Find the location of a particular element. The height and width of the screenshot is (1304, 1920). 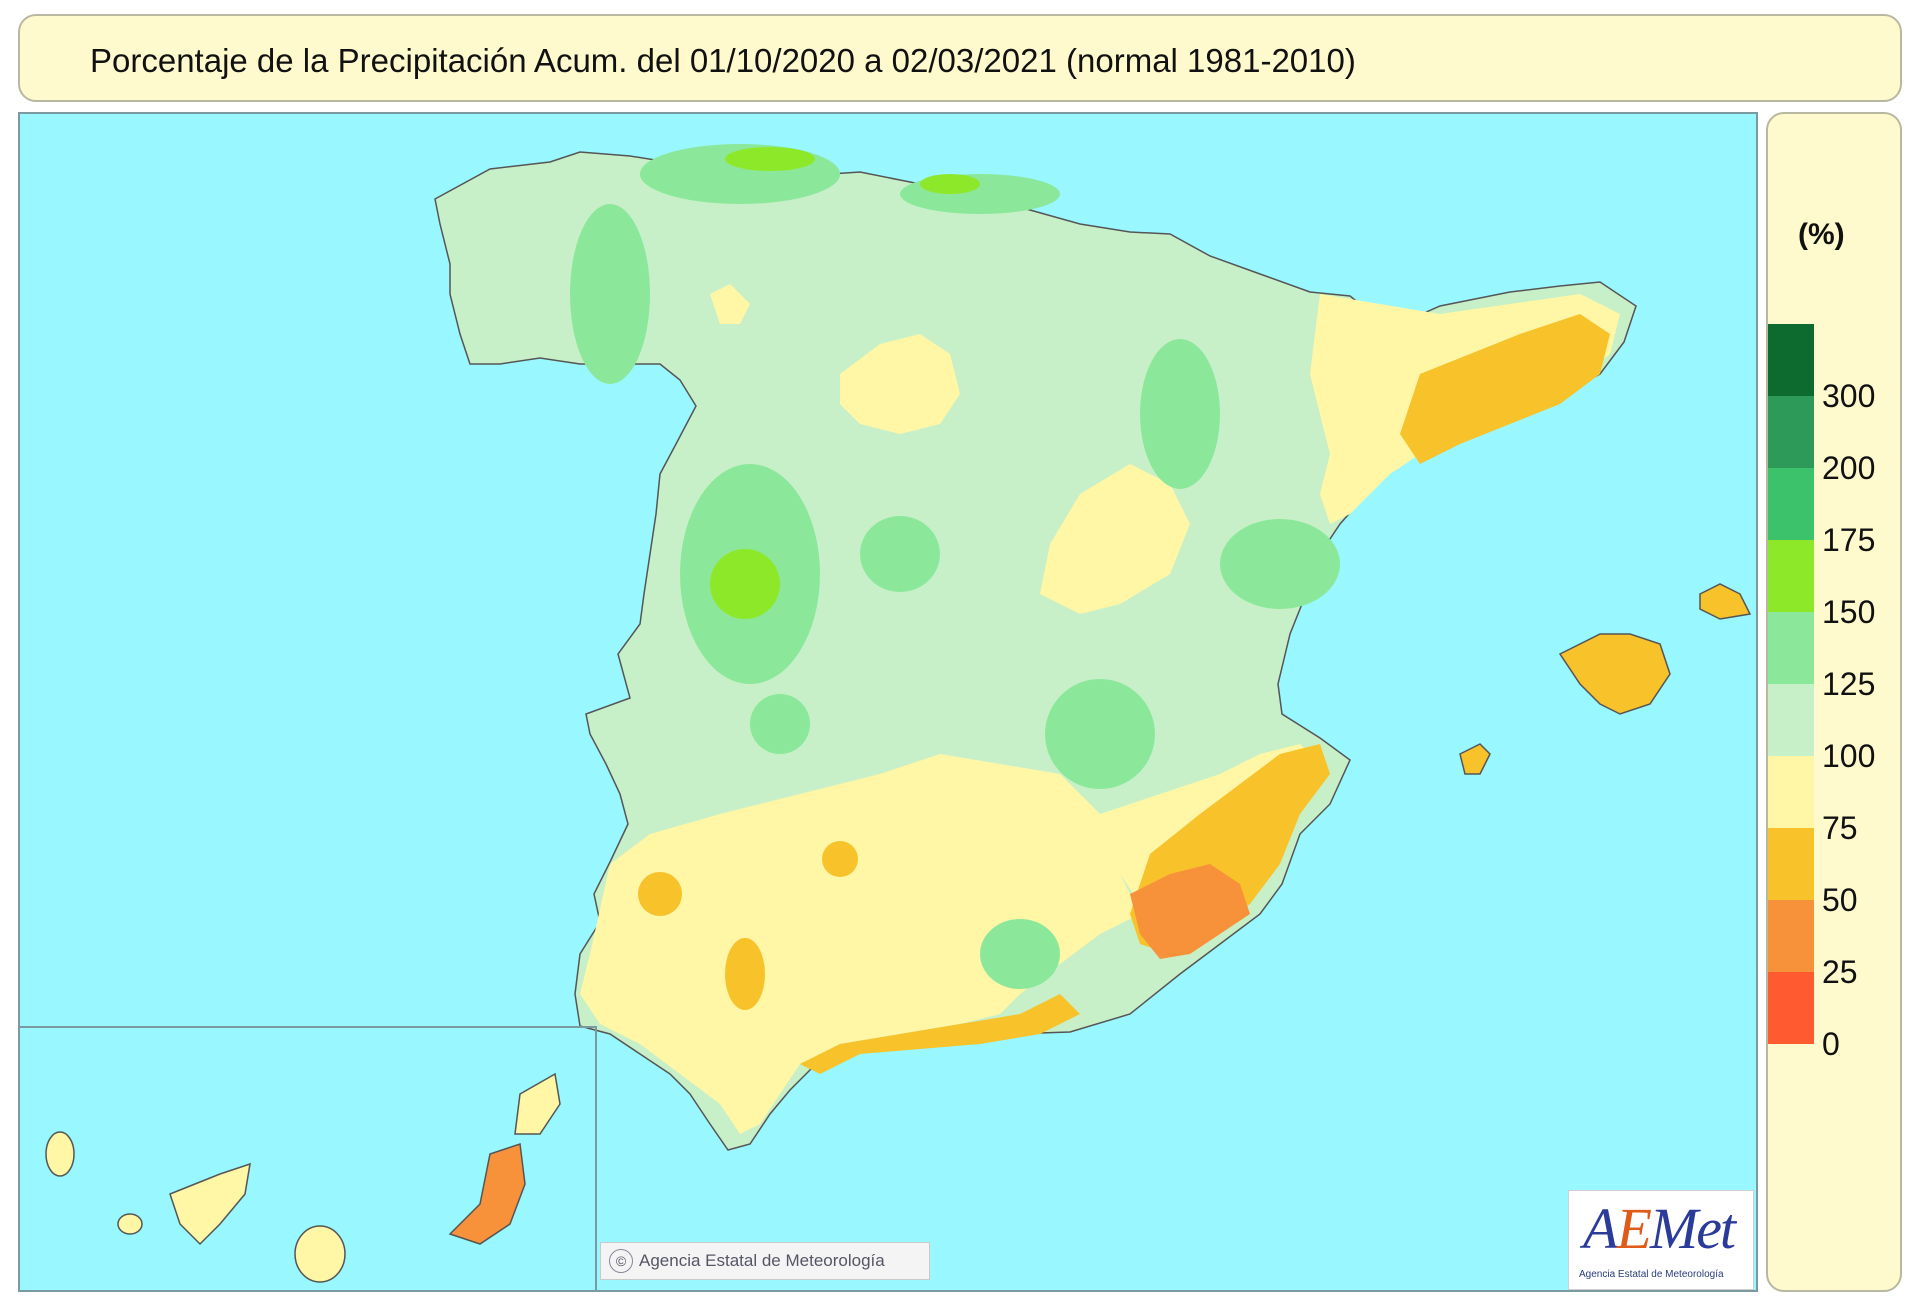

legend-label: 300 is located at coordinates (1849, 396).